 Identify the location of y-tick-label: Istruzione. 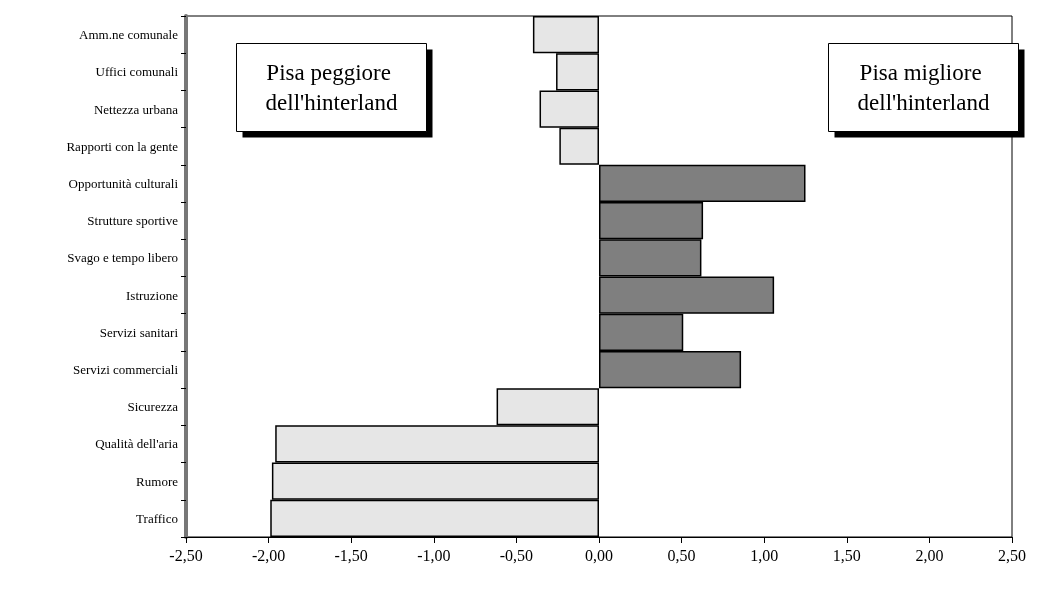
(152, 295).